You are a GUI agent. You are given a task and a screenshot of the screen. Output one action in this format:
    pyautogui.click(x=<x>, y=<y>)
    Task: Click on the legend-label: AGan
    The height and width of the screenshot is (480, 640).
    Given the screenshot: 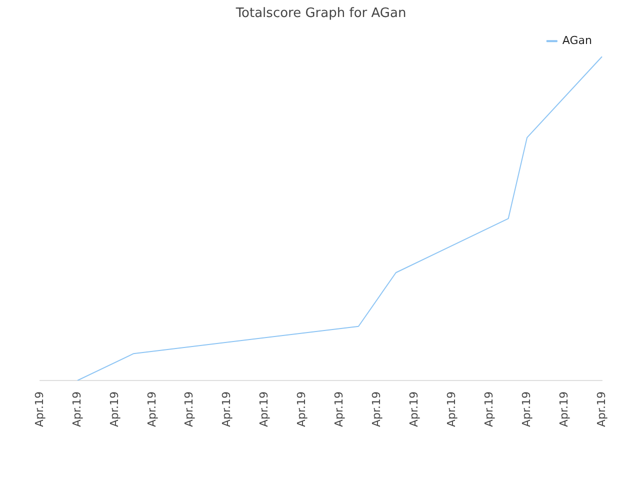 What is the action you would take?
    pyautogui.click(x=577, y=40)
    